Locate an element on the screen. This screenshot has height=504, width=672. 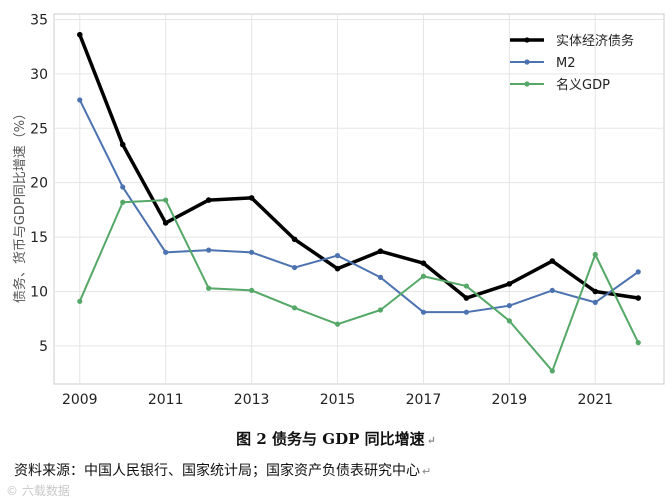
x-tick-label: 2009 is located at coordinates (80, 400).